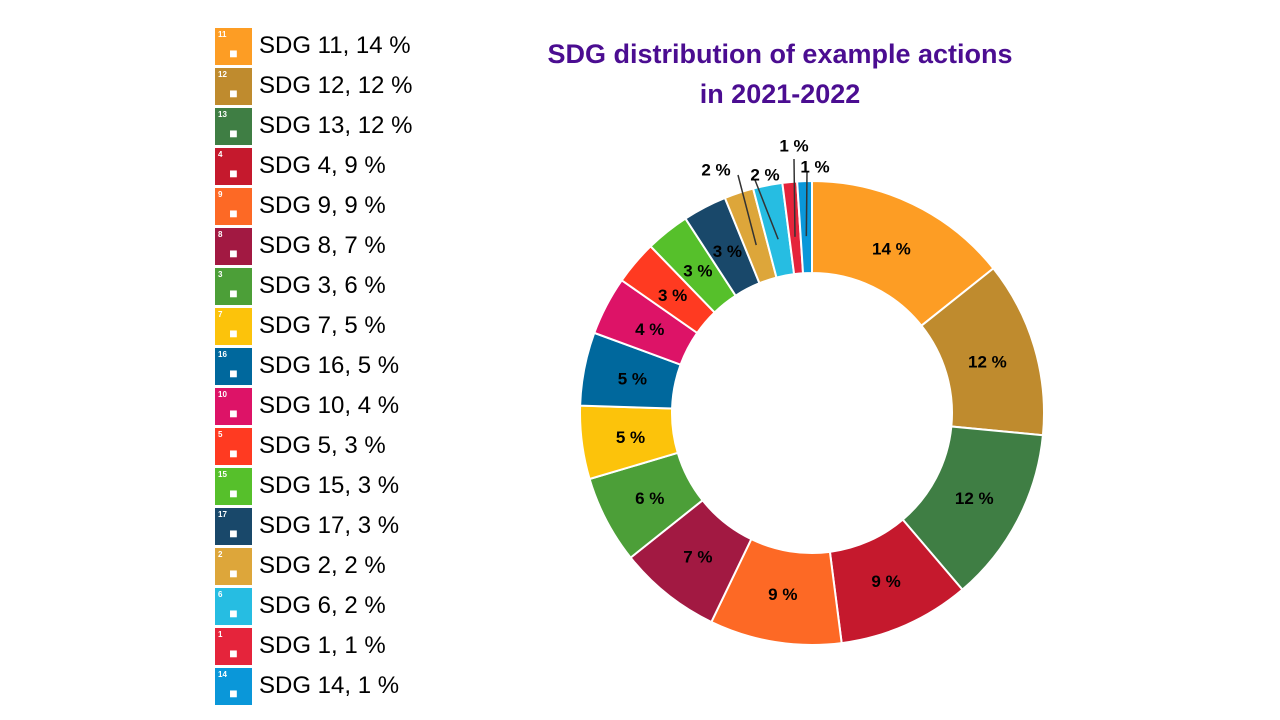 This screenshot has width=1280, height=720. I want to click on legend-item: 6 ■ SDG 6, 2 %, so click(313, 606).